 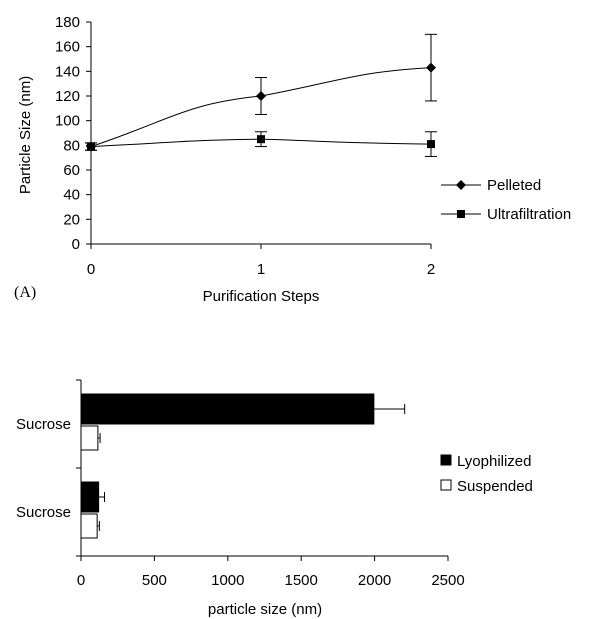 I want to click on bar-chart-category-labels: Sucrose Sucrose, so click(x=48, y=468).